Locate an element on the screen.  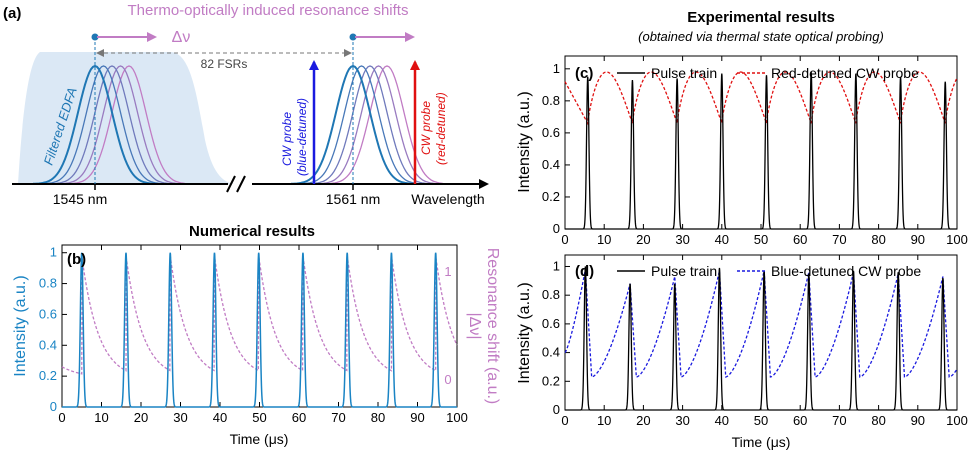
panel-b-label: (b) is located at coordinates (76, 259).